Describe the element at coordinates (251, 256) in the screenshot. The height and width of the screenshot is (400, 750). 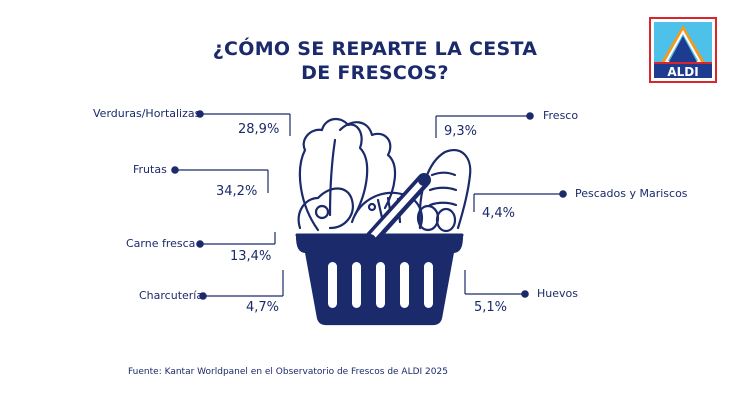
I see `value-label-carne: 13,4%` at that location.